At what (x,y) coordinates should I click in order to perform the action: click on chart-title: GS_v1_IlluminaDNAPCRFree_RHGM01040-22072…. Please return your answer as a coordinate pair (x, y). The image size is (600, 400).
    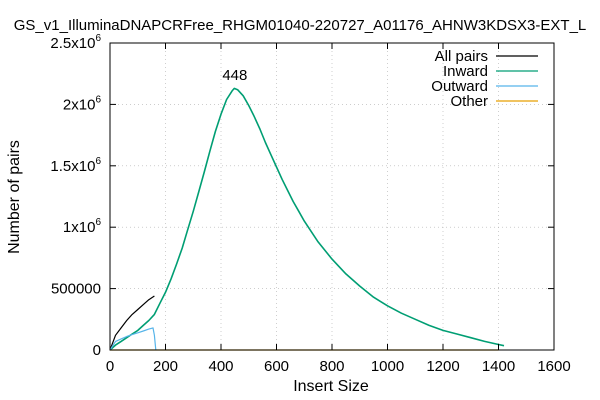
    Looking at the image, I should click on (300, 25).